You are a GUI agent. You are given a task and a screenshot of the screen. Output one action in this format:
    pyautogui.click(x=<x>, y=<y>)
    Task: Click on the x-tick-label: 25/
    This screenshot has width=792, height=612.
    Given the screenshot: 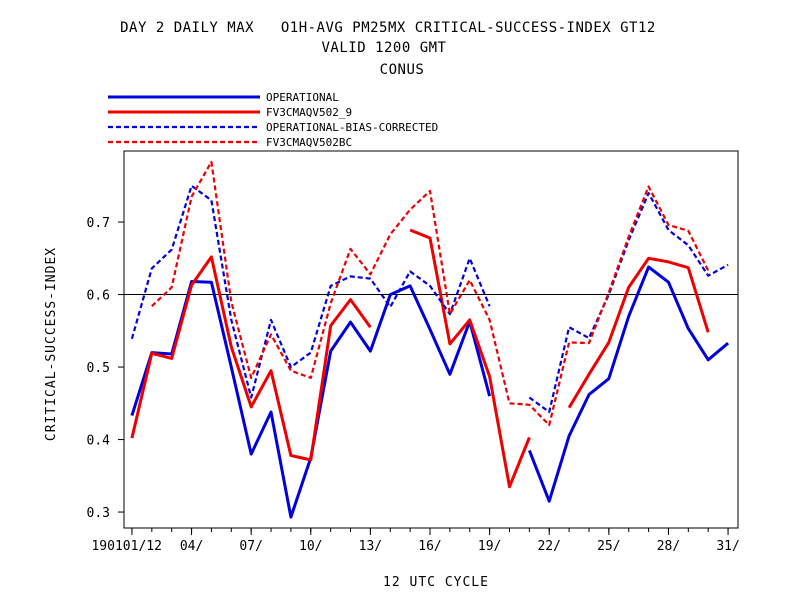 What is the action you would take?
    pyautogui.click(x=608, y=546)
    